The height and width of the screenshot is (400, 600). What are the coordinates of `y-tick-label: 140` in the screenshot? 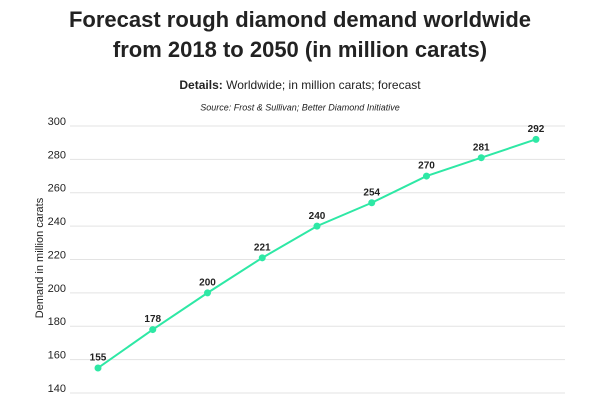 It's located at (57, 389).